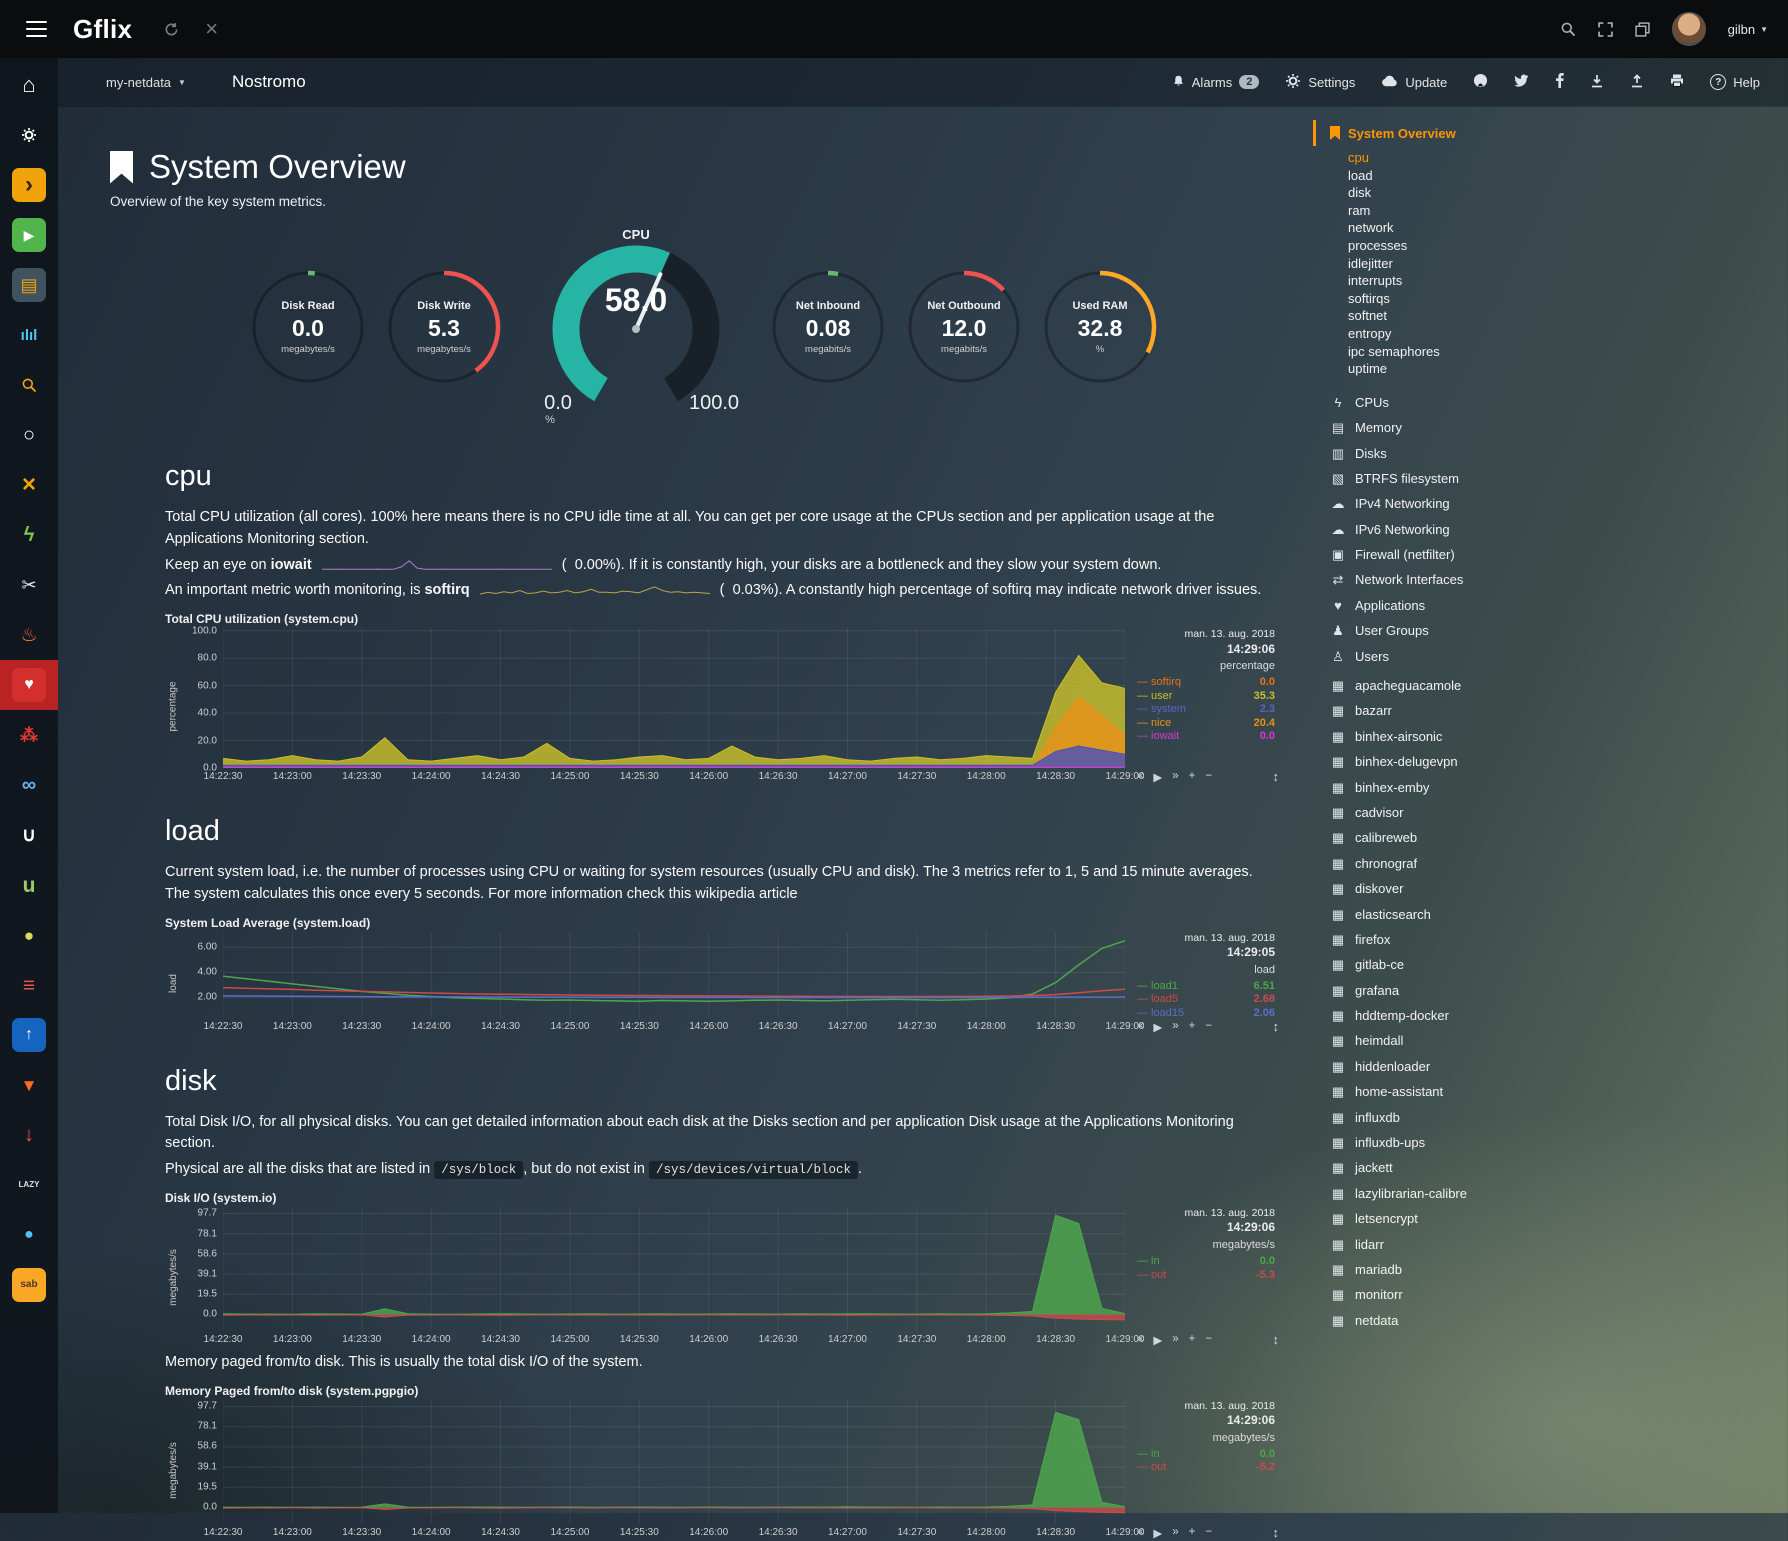 The height and width of the screenshot is (1541, 1788). What do you see at coordinates (1544, 787) in the screenshot?
I see `app-menu-item-binhex-emby: ▦binhex-emby` at bounding box center [1544, 787].